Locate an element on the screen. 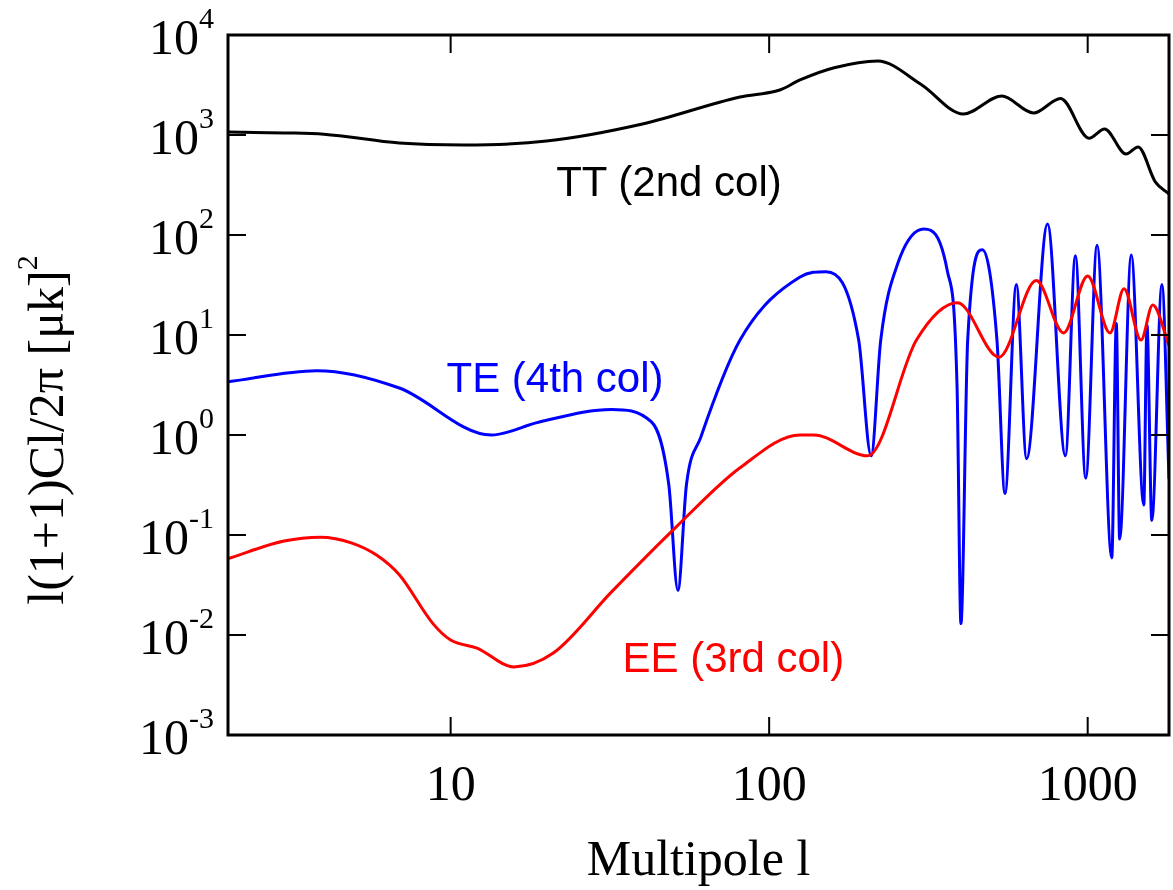 This screenshot has width=1173, height=890. series-label: TE (4th col) is located at coordinates (555, 378).